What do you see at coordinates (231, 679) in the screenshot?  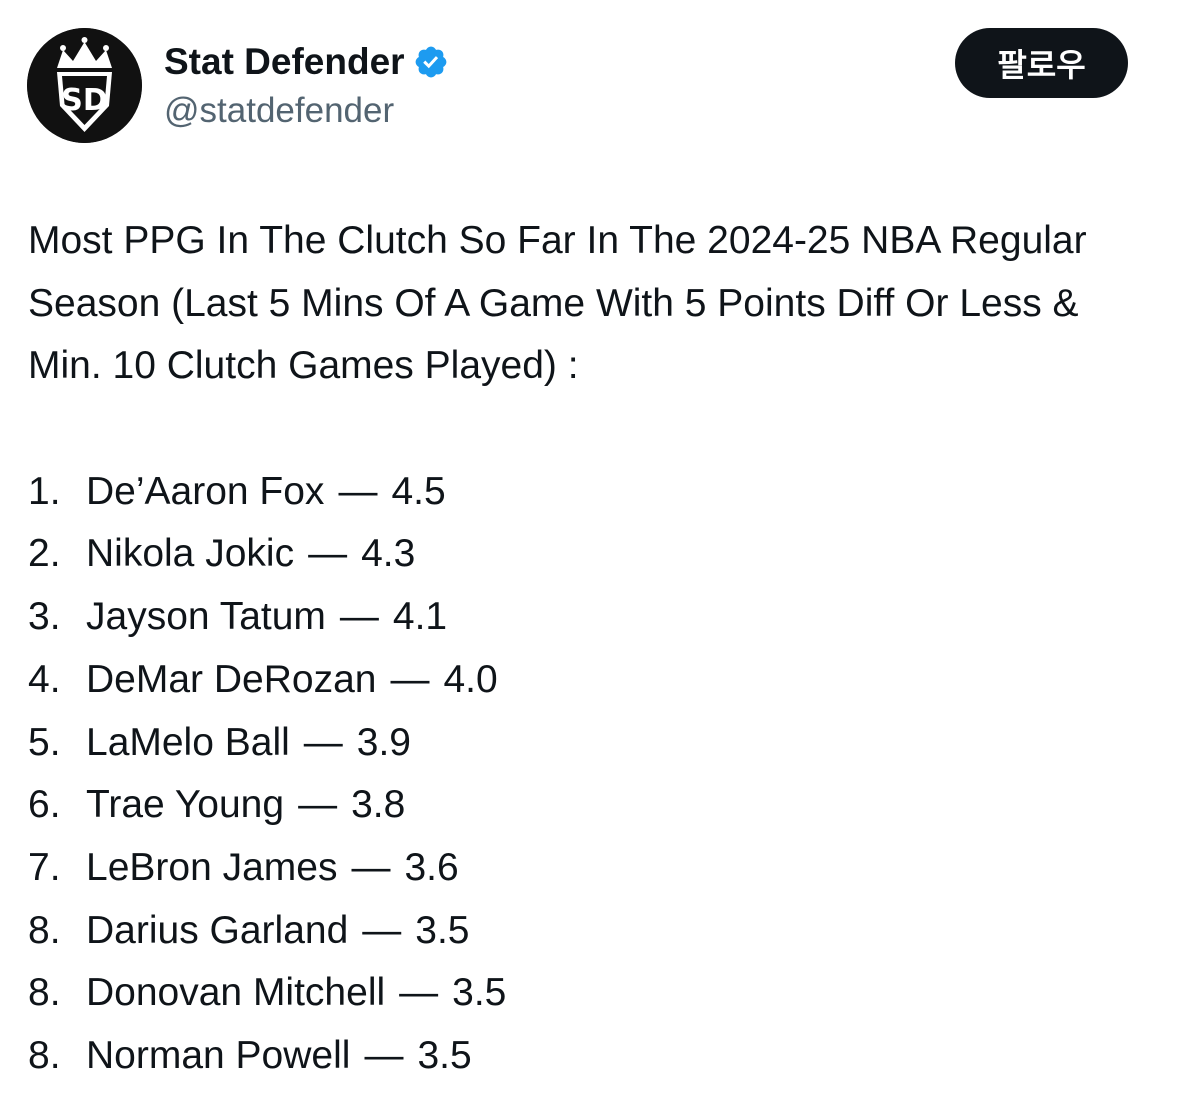 I see `player-name: DeMar DeRozan` at bounding box center [231, 679].